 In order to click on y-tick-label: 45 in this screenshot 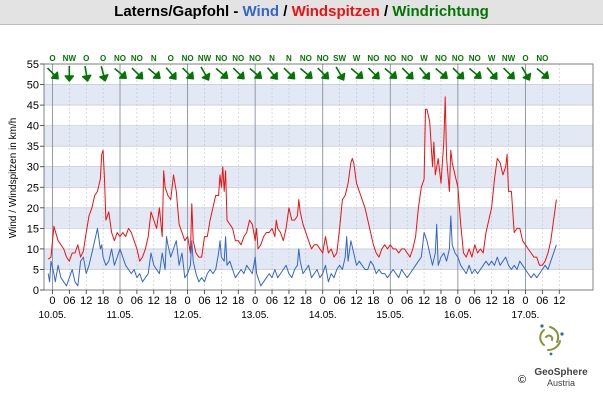, I will do `click(33, 106)`.